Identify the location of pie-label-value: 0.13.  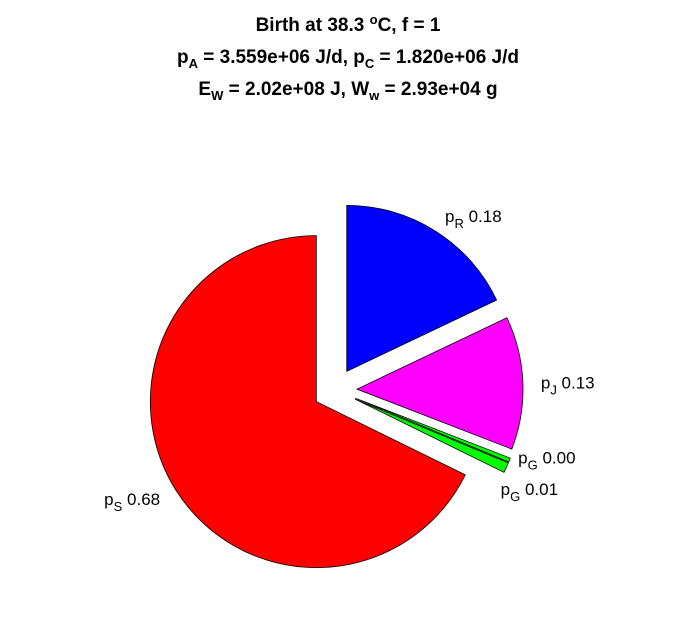
(576, 382).